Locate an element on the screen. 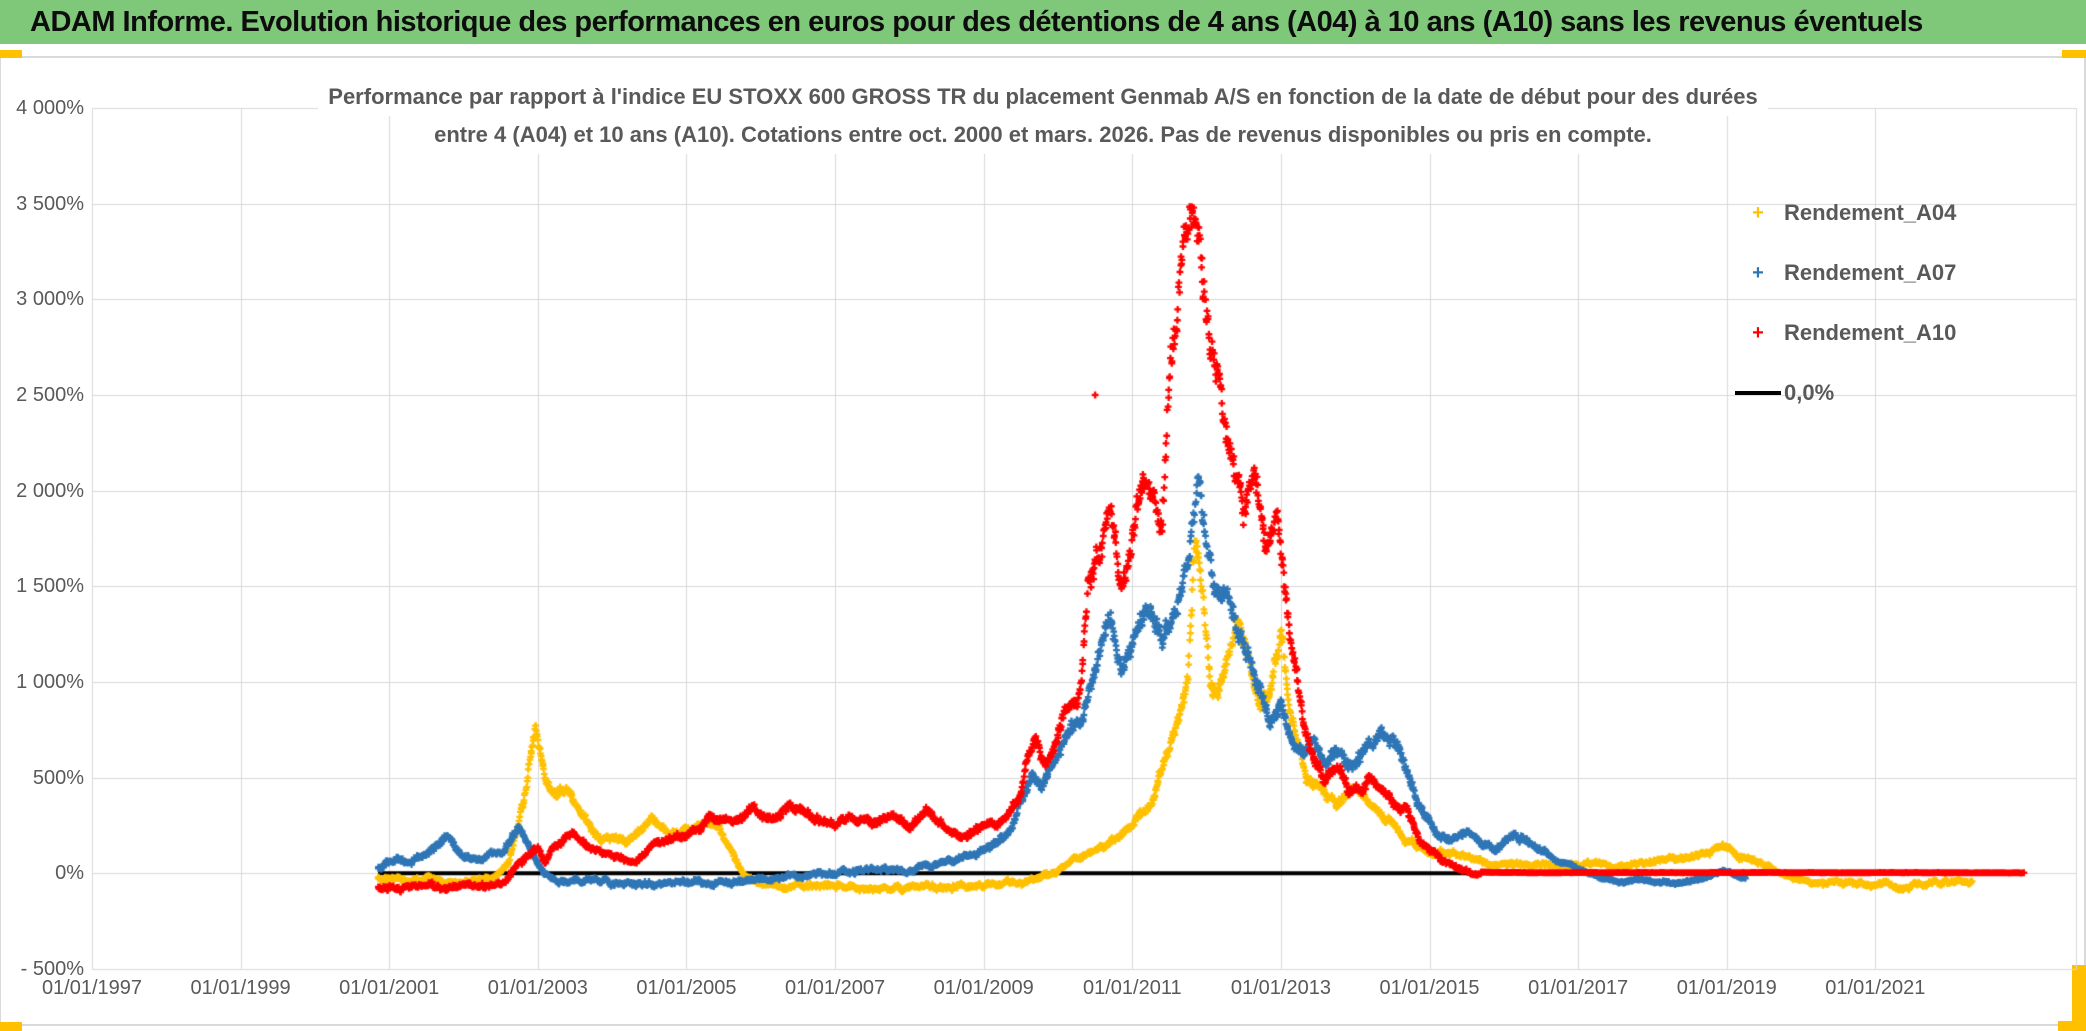  x-axis-tick-label: 01/01/1999 is located at coordinates (240, 988).